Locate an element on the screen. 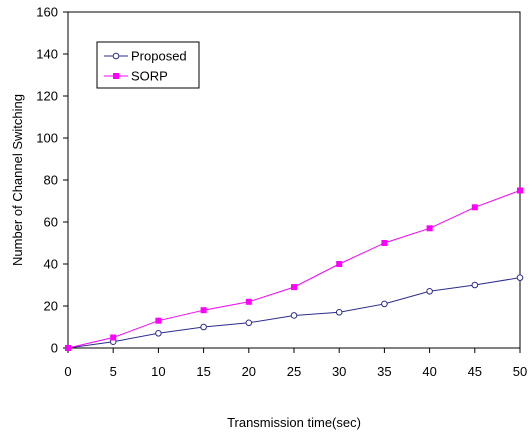 Image resolution: width=532 pixels, height=434 pixels. x-tick-label: 45 is located at coordinates (475, 371).